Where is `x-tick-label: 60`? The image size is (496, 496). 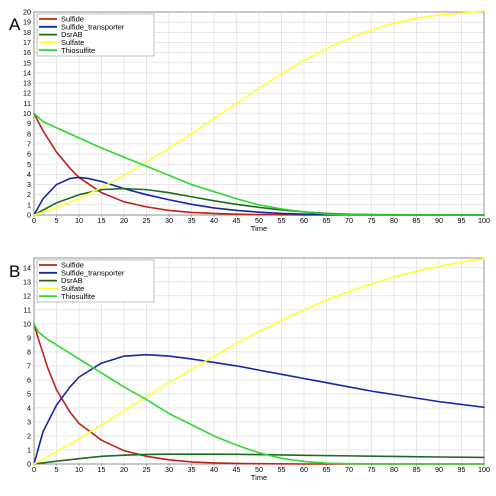 x-tick-label: 60 is located at coordinates (304, 220).